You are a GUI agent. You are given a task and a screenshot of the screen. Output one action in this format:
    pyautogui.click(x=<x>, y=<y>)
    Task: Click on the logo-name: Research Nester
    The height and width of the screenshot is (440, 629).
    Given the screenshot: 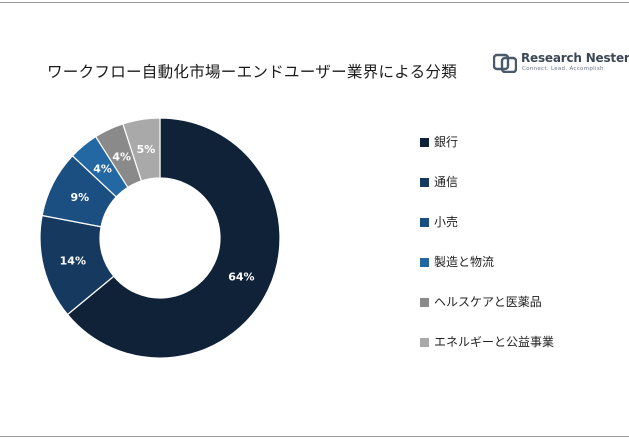 What is the action you would take?
    pyautogui.click(x=575, y=58)
    